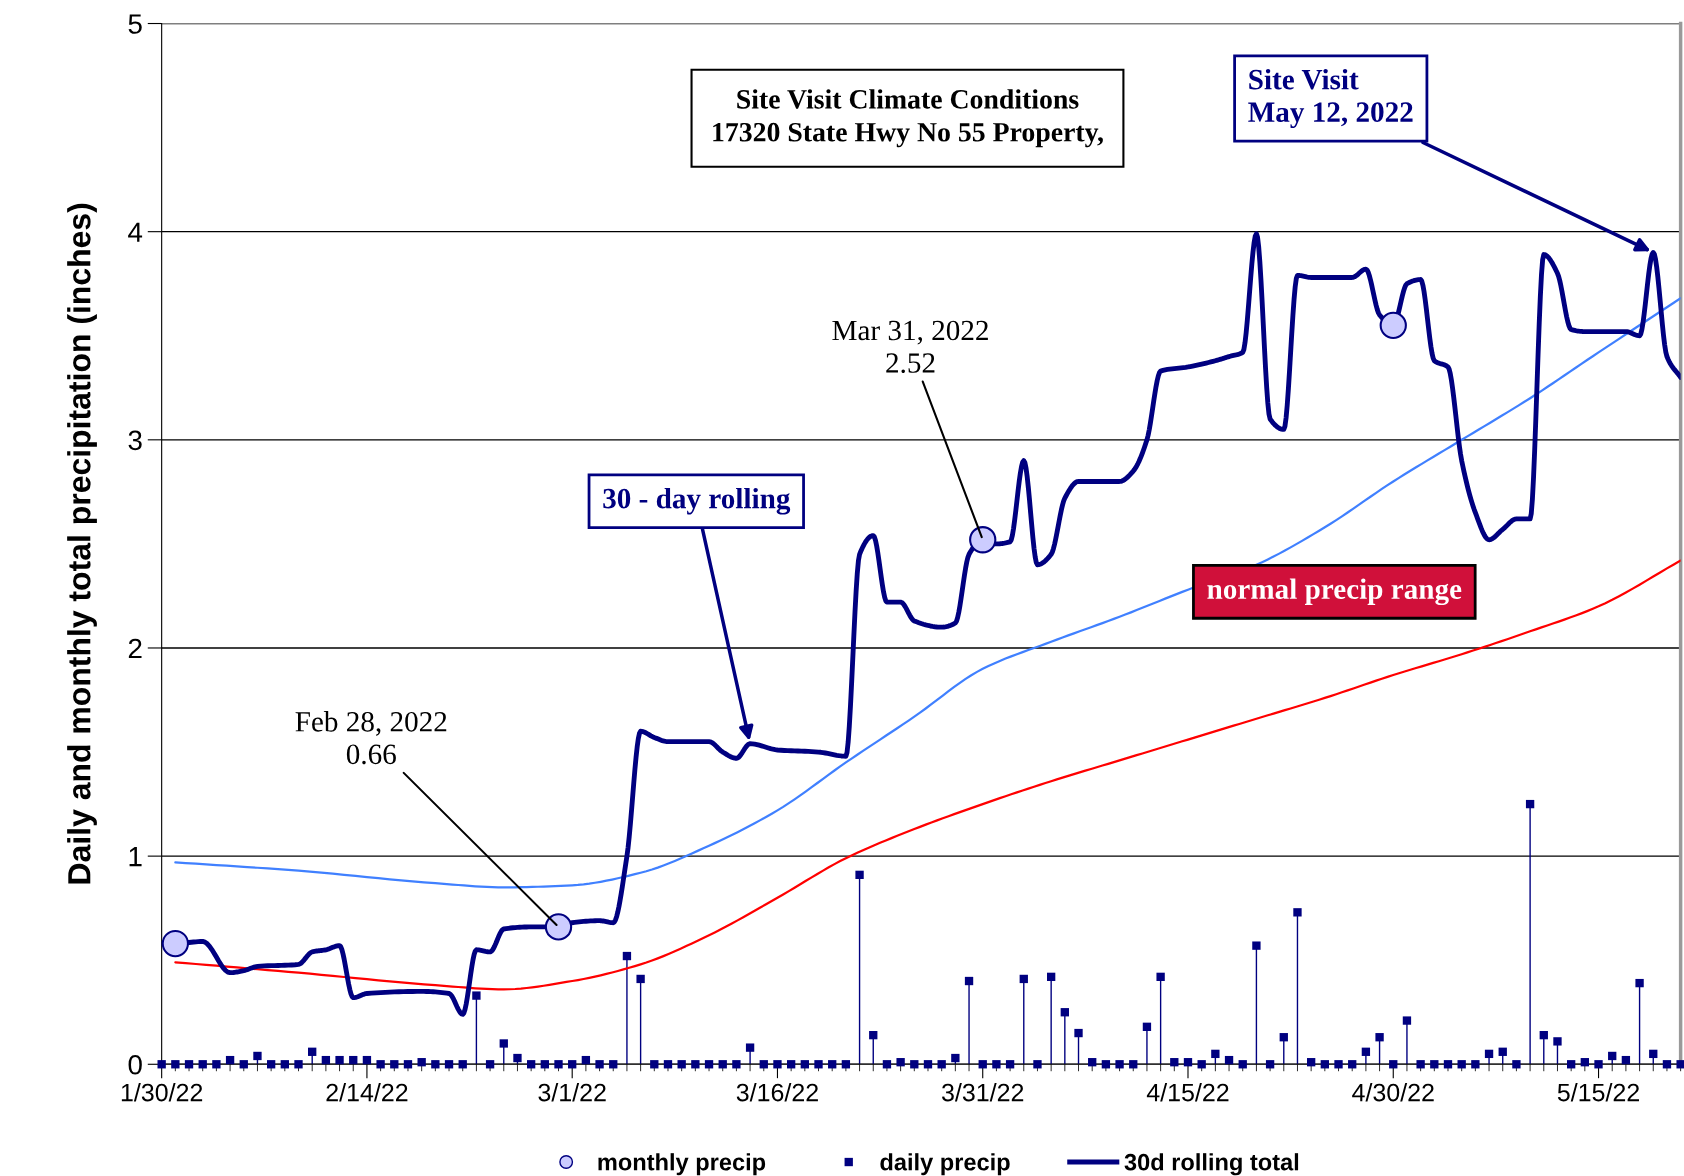  Describe the element at coordinates (135, 232) in the screenshot. I see `y-tick-label: 4` at that location.